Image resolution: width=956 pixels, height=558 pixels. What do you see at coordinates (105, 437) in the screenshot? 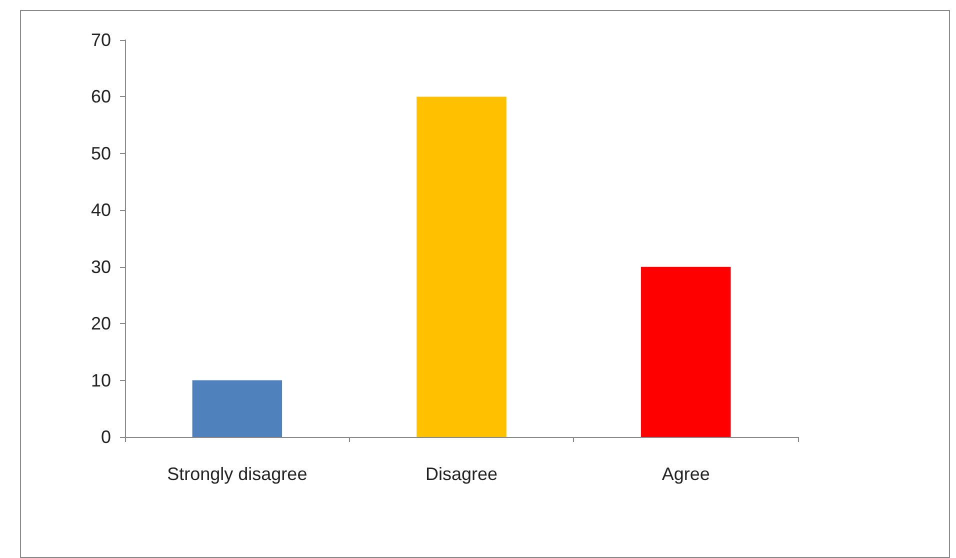
I see `y-tick-label: 0` at bounding box center [105, 437].